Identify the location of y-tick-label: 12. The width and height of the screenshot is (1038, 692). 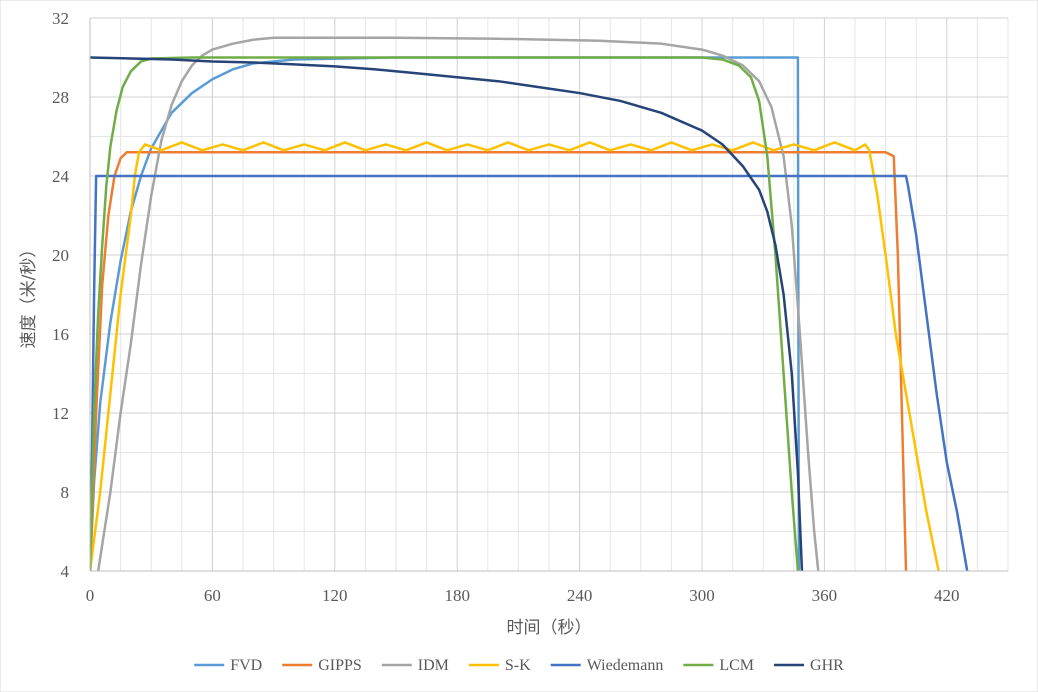
(60, 413).